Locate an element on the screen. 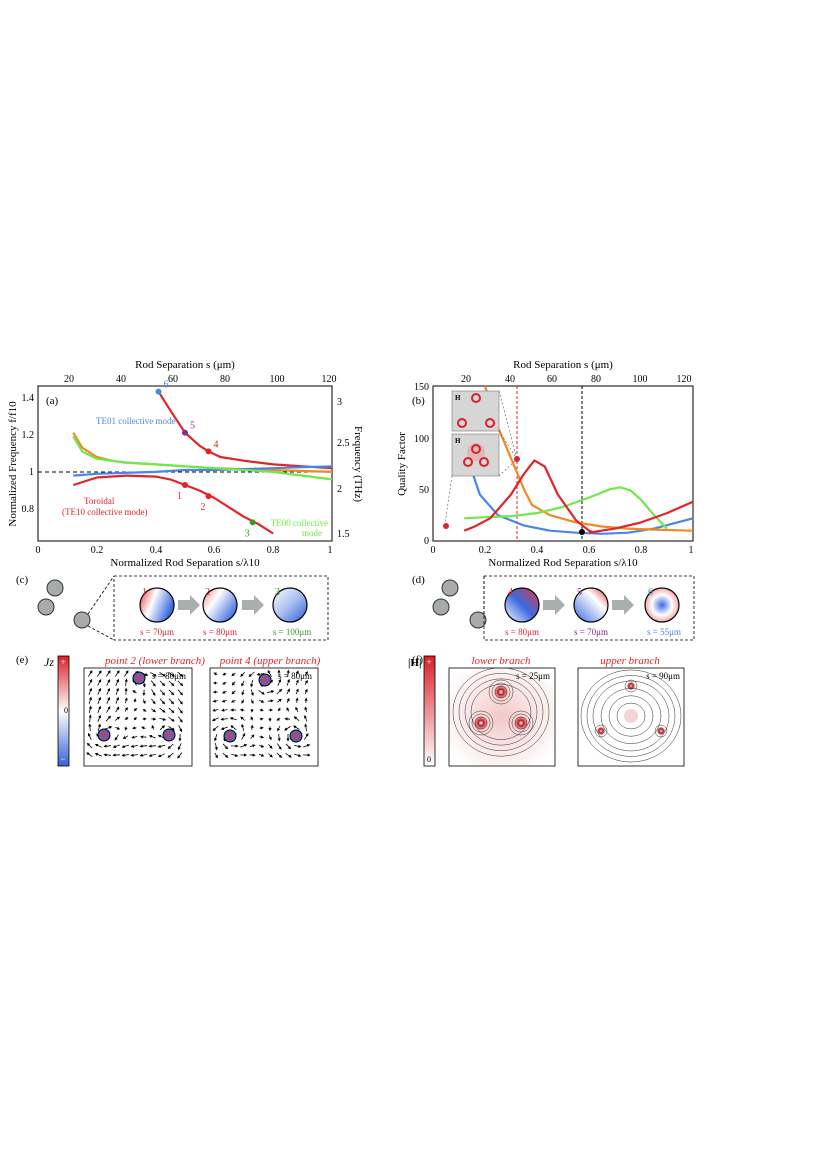 This screenshot has height=1168, width=827. step-caption: s = 55μm is located at coordinates (664, 632).